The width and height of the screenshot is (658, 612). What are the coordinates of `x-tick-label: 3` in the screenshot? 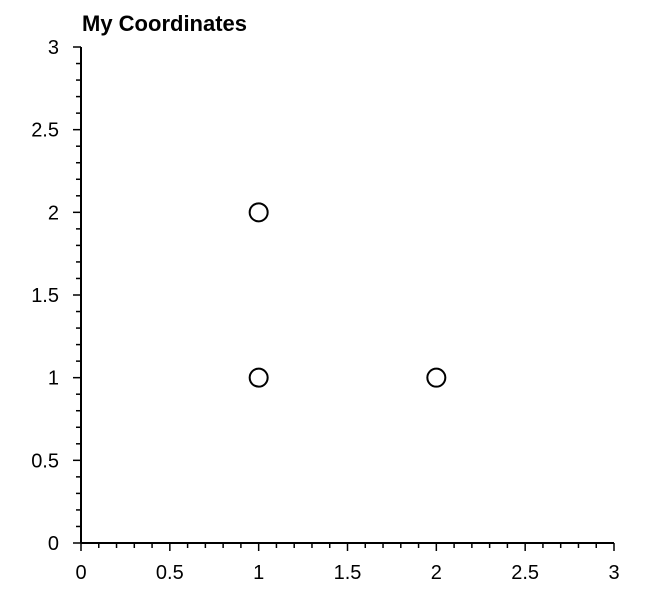 It's located at (613, 573).